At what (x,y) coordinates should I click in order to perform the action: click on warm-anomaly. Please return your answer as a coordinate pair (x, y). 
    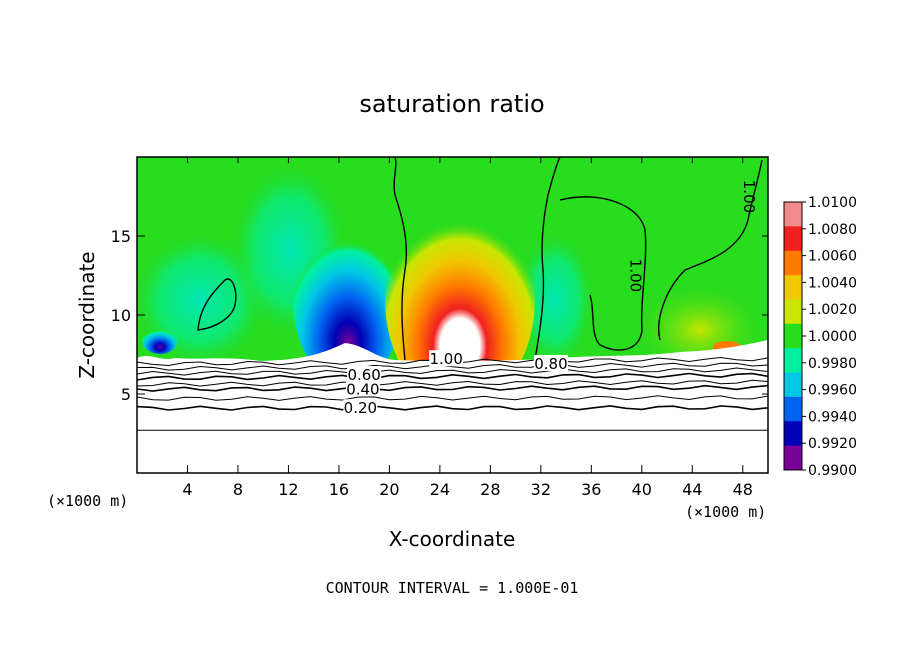
    Looking at the image, I should click on (460, 300).